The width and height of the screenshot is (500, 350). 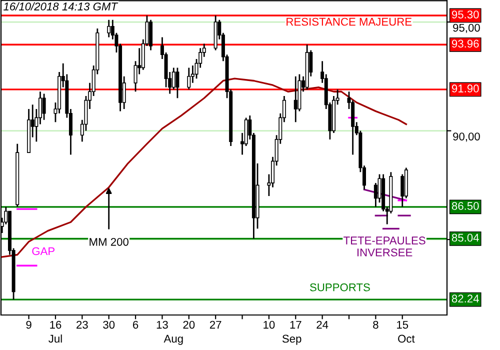 What do you see at coordinates (466, 29) in the screenshot?
I see `y-tick-label: 95,00` at bounding box center [466, 29].